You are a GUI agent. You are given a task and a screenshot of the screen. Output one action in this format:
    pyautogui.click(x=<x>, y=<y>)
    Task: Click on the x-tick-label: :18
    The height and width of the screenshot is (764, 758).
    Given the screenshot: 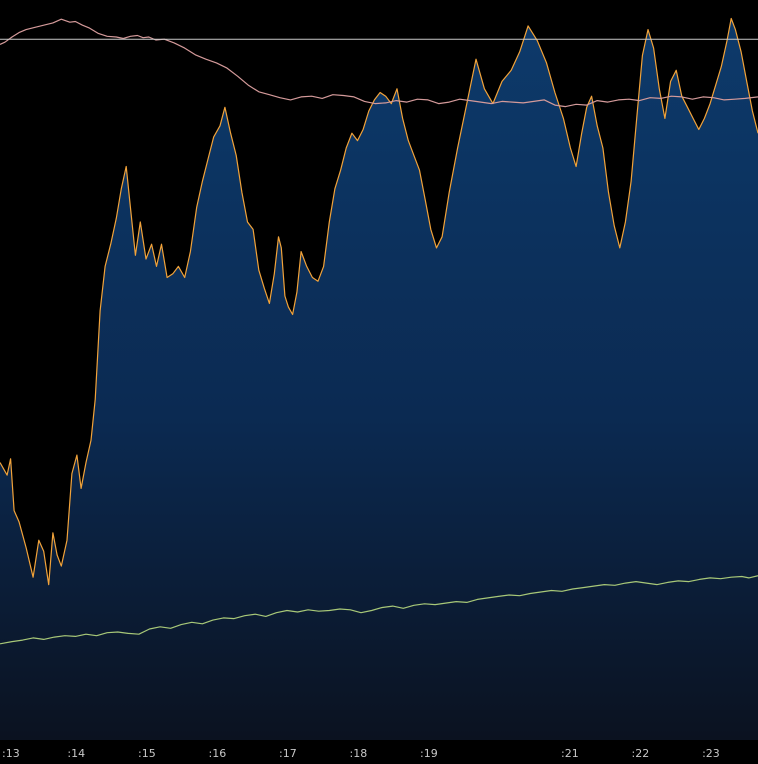 What is the action you would take?
    pyautogui.click(x=359, y=753)
    